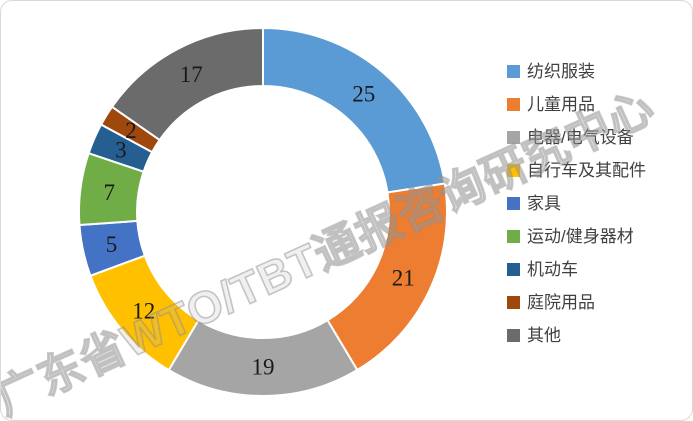 The width and height of the screenshot is (693, 421). Describe the element at coordinates (544, 335) in the screenshot. I see `legend-label: 其他` at that location.